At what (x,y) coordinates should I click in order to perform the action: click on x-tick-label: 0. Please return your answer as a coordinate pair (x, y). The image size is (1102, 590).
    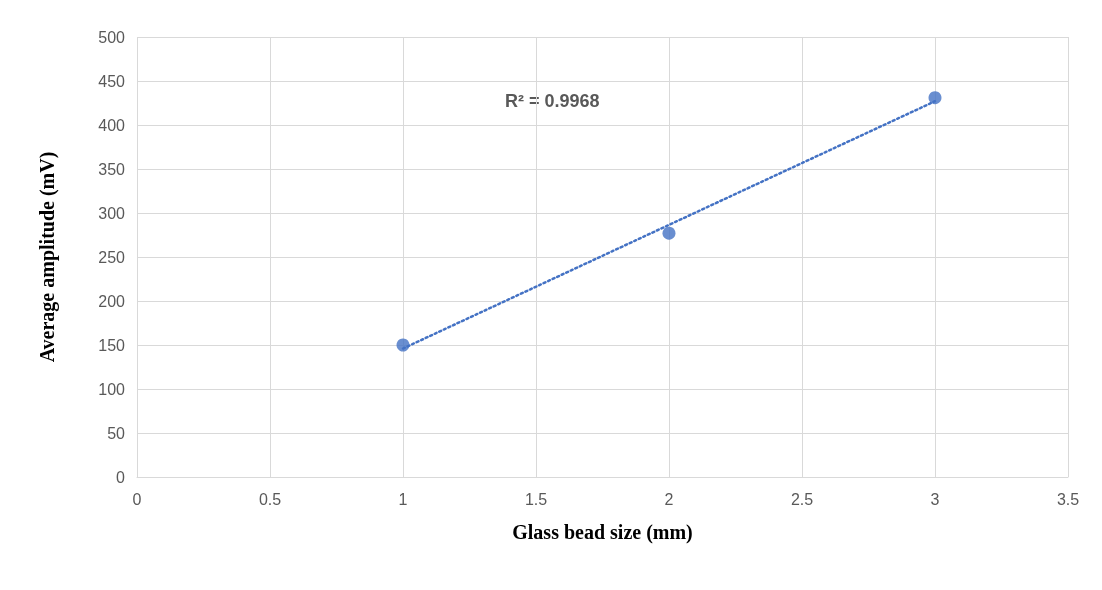
    Looking at the image, I should click on (137, 499).